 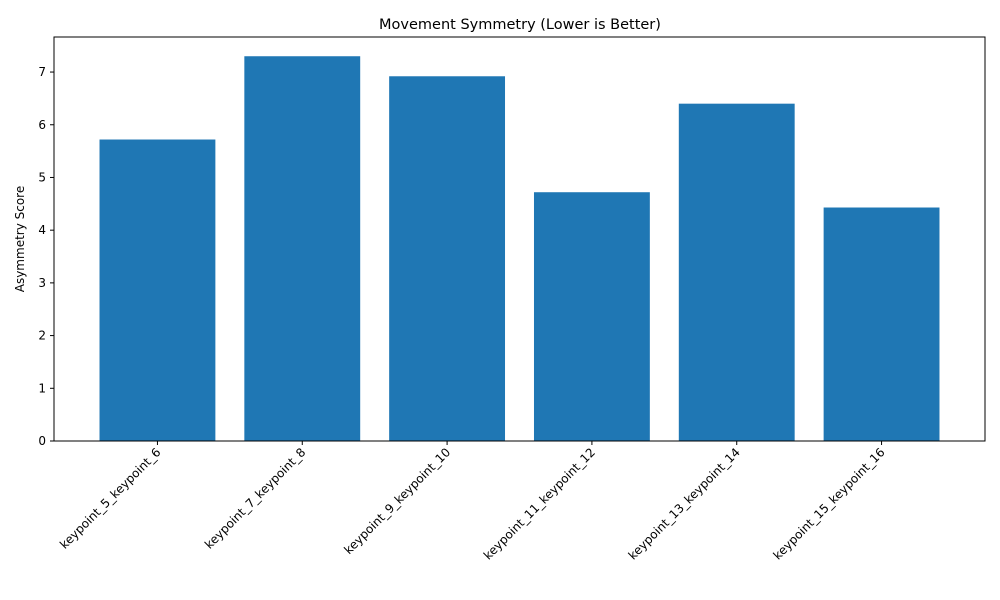 What do you see at coordinates (42, 177) in the screenshot?
I see `y-tick-label: 5` at bounding box center [42, 177].